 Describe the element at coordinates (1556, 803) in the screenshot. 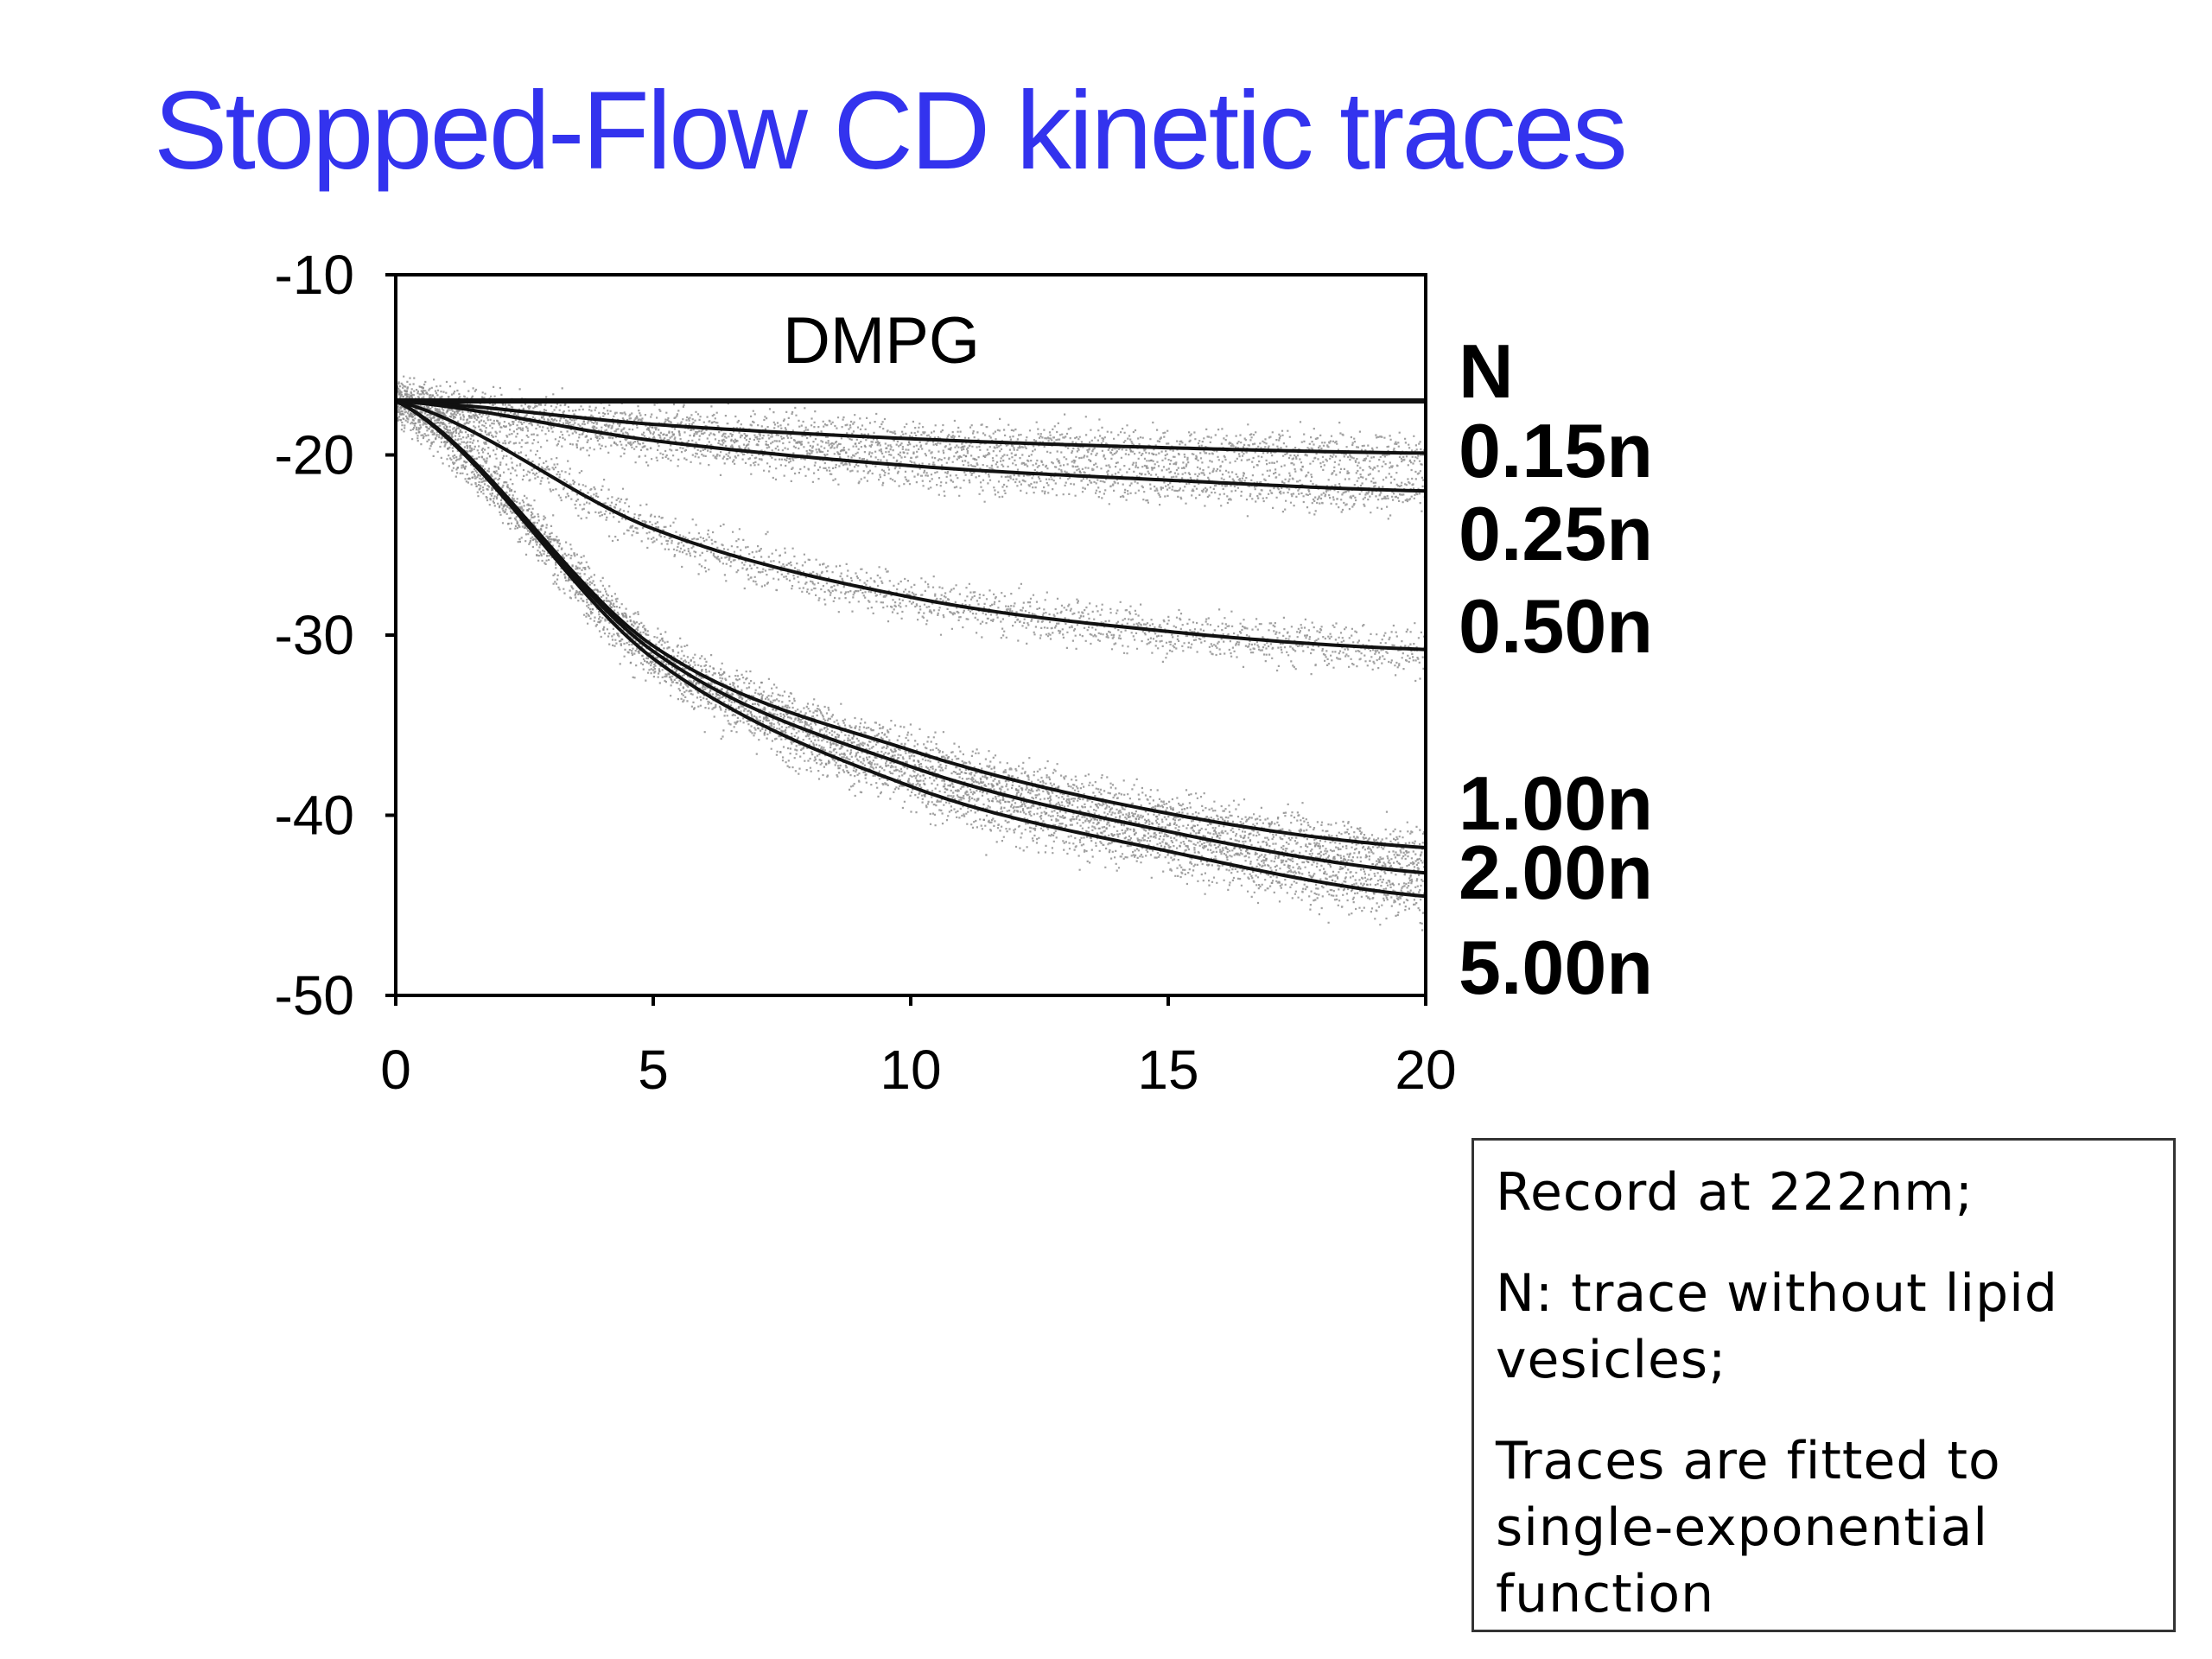

I see `series-label: 1.00n` at that location.